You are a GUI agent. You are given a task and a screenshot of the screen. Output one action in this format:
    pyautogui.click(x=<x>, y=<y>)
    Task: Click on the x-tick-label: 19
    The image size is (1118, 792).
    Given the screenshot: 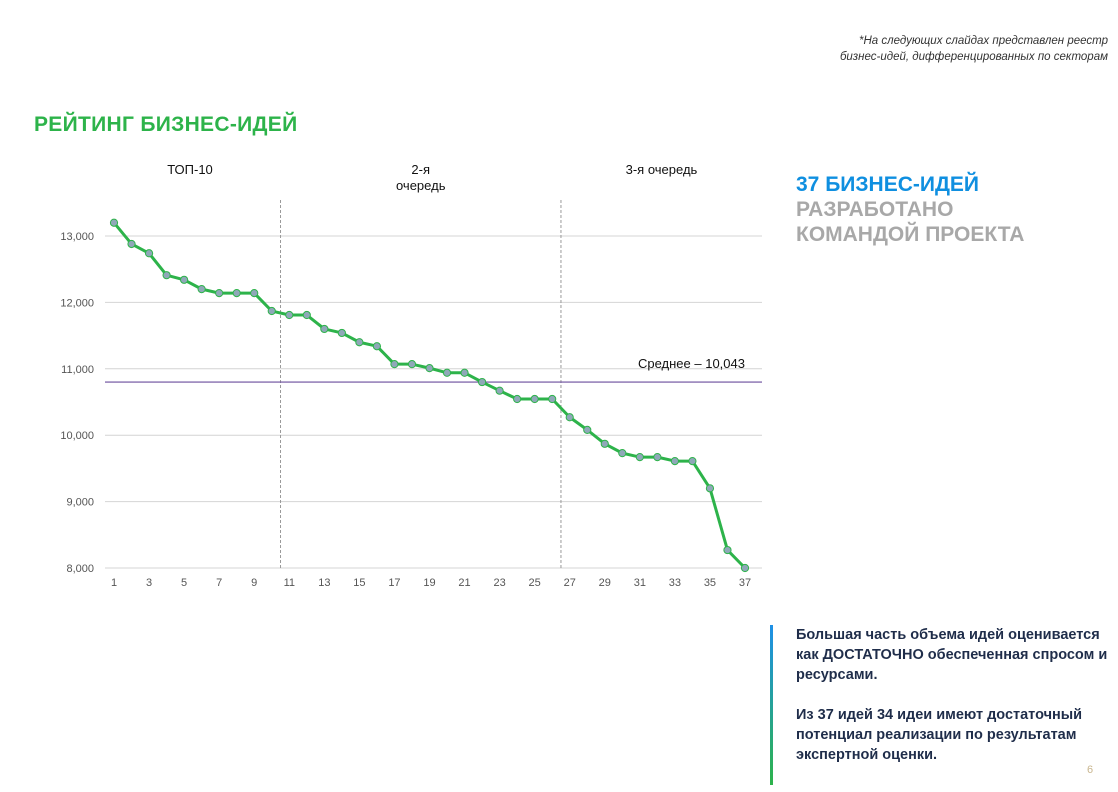 What is the action you would take?
    pyautogui.click(x=429, y=583)
    